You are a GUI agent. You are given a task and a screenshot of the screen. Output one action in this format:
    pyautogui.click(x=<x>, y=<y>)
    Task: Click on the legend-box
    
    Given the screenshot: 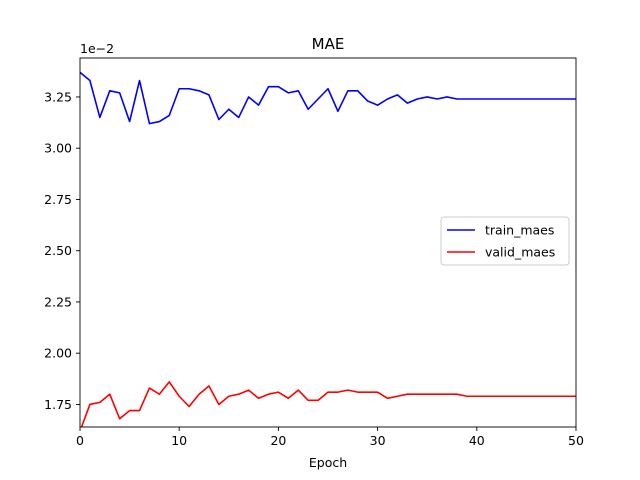 What is the action you would take?
    pyautogui.click(x=505, y=241)
    